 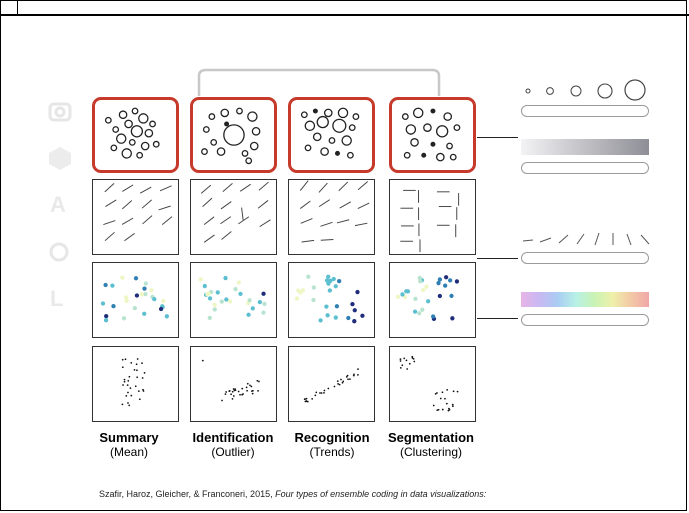 I want to click on task-title: Identification, so click(x=233, y=437).